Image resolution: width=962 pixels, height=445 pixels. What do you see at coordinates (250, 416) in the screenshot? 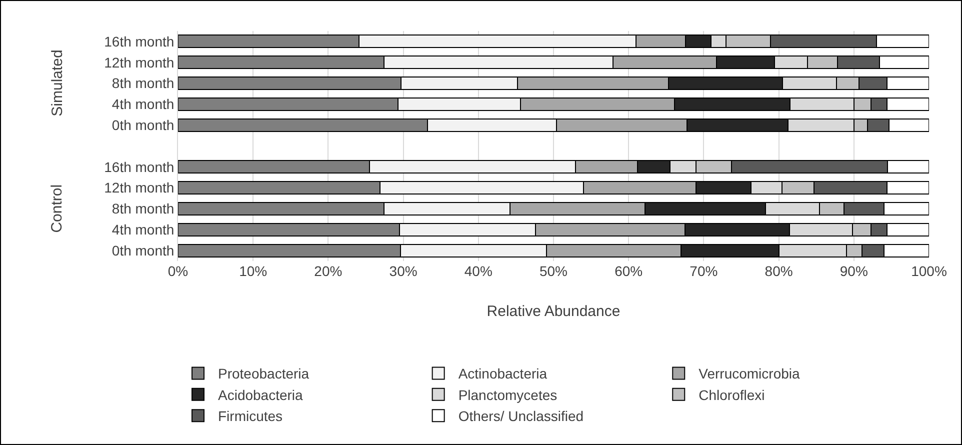
I see `legend-label: Firmicutes` at bounding box center [250, 416].